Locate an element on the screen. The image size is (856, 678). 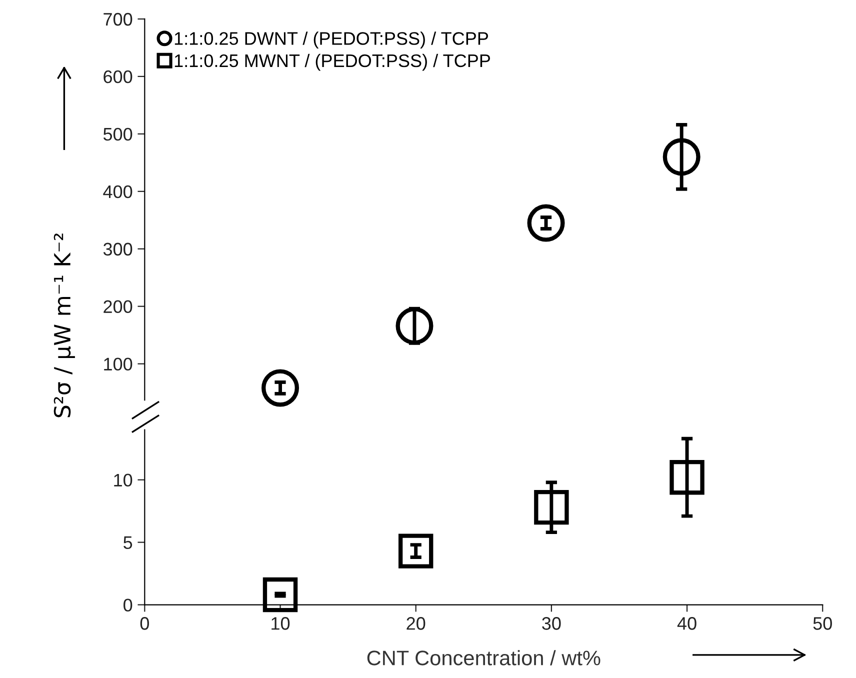
y-tick-label: 300 is located at coordinates (117, 249).